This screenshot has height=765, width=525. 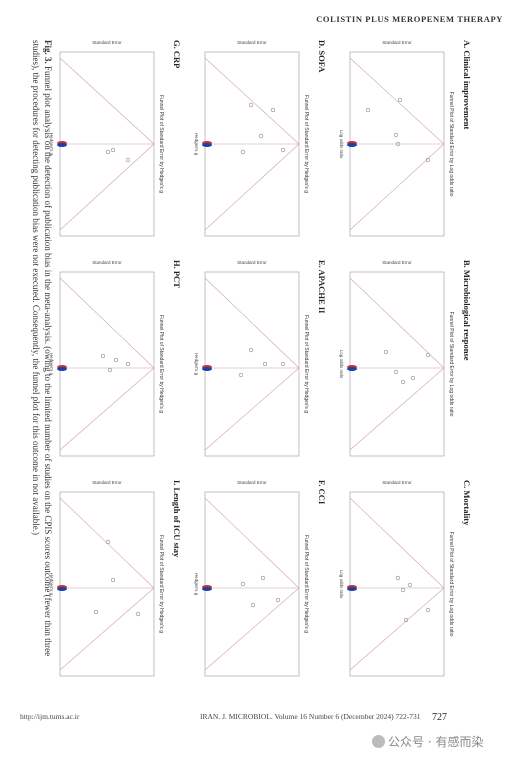 What do you see at coordinates (439, 717) in the screenshot?
I see `page-number: 727` at bounding box center [439, 717].